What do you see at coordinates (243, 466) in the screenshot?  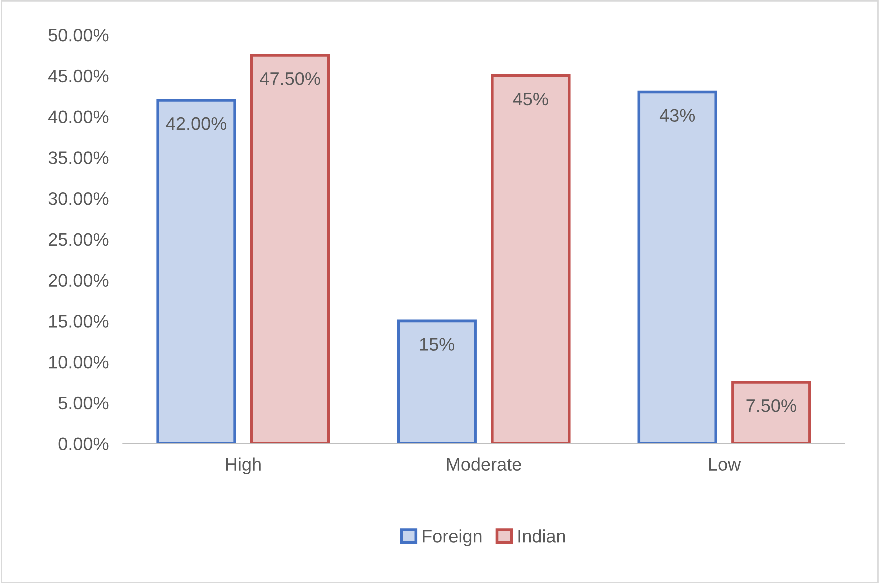 I see `x-tick-label: High` at bounding box center [243, 466].